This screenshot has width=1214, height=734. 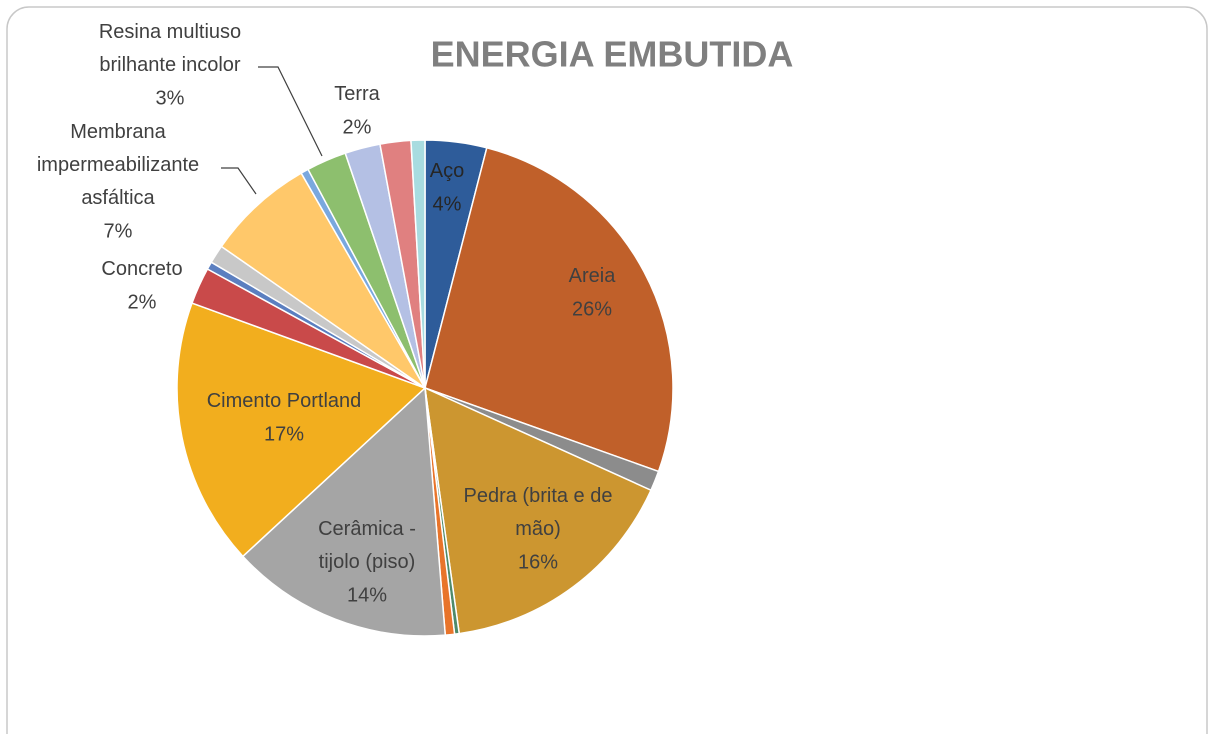 I want to click on slice-value-label: 17%, so click(x=284, y=434).